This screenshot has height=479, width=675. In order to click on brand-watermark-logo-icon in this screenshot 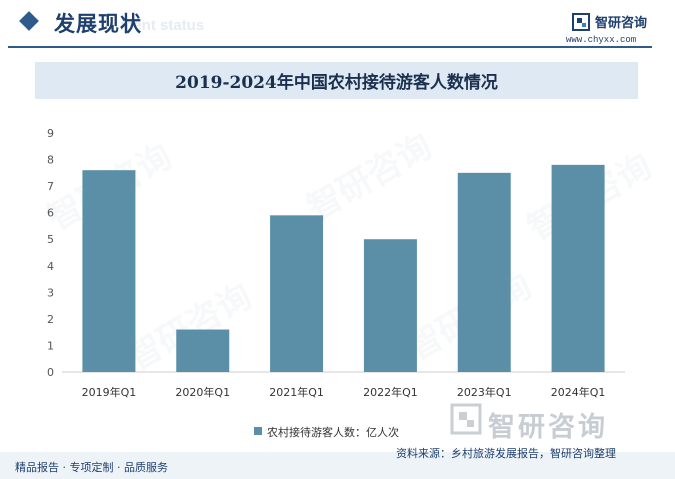, I will do `click(466, 419)`.